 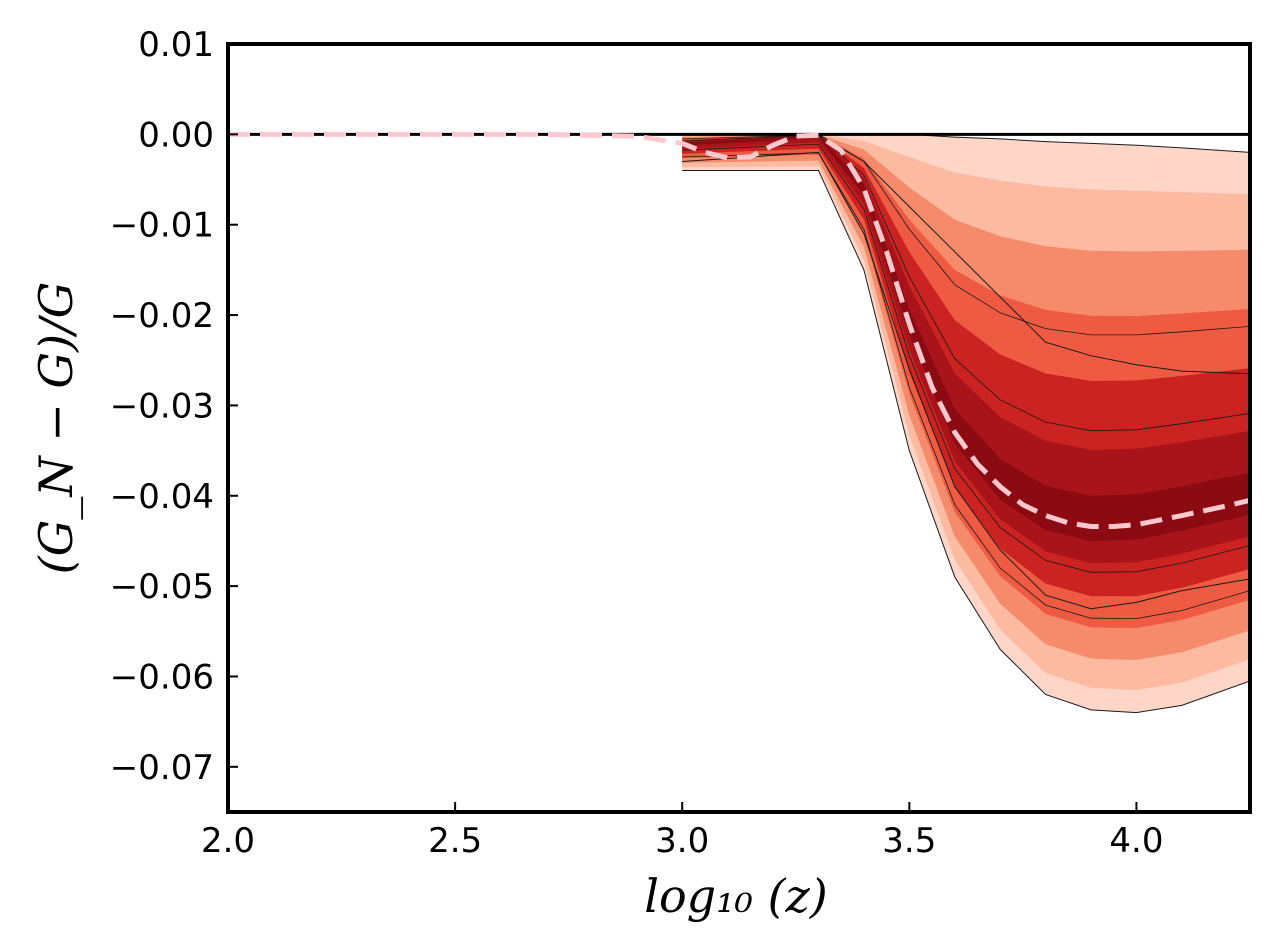 What do you see at coordinates (1136, 841) in the screenshot?
I see `x-tick-label: 4.0` at bounding box center [1136, 841].